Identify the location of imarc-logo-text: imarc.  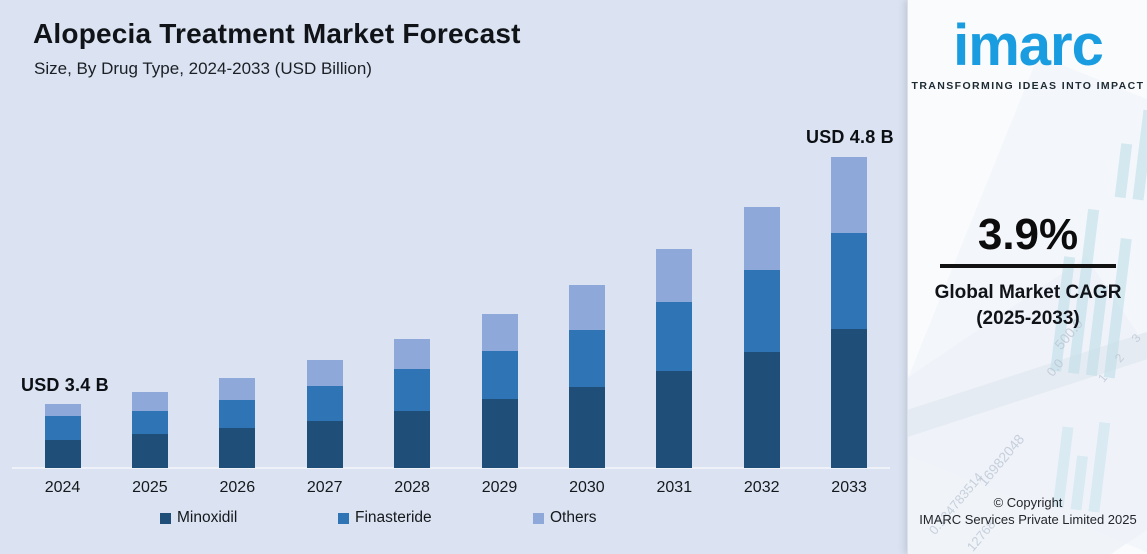
(1028, 45).